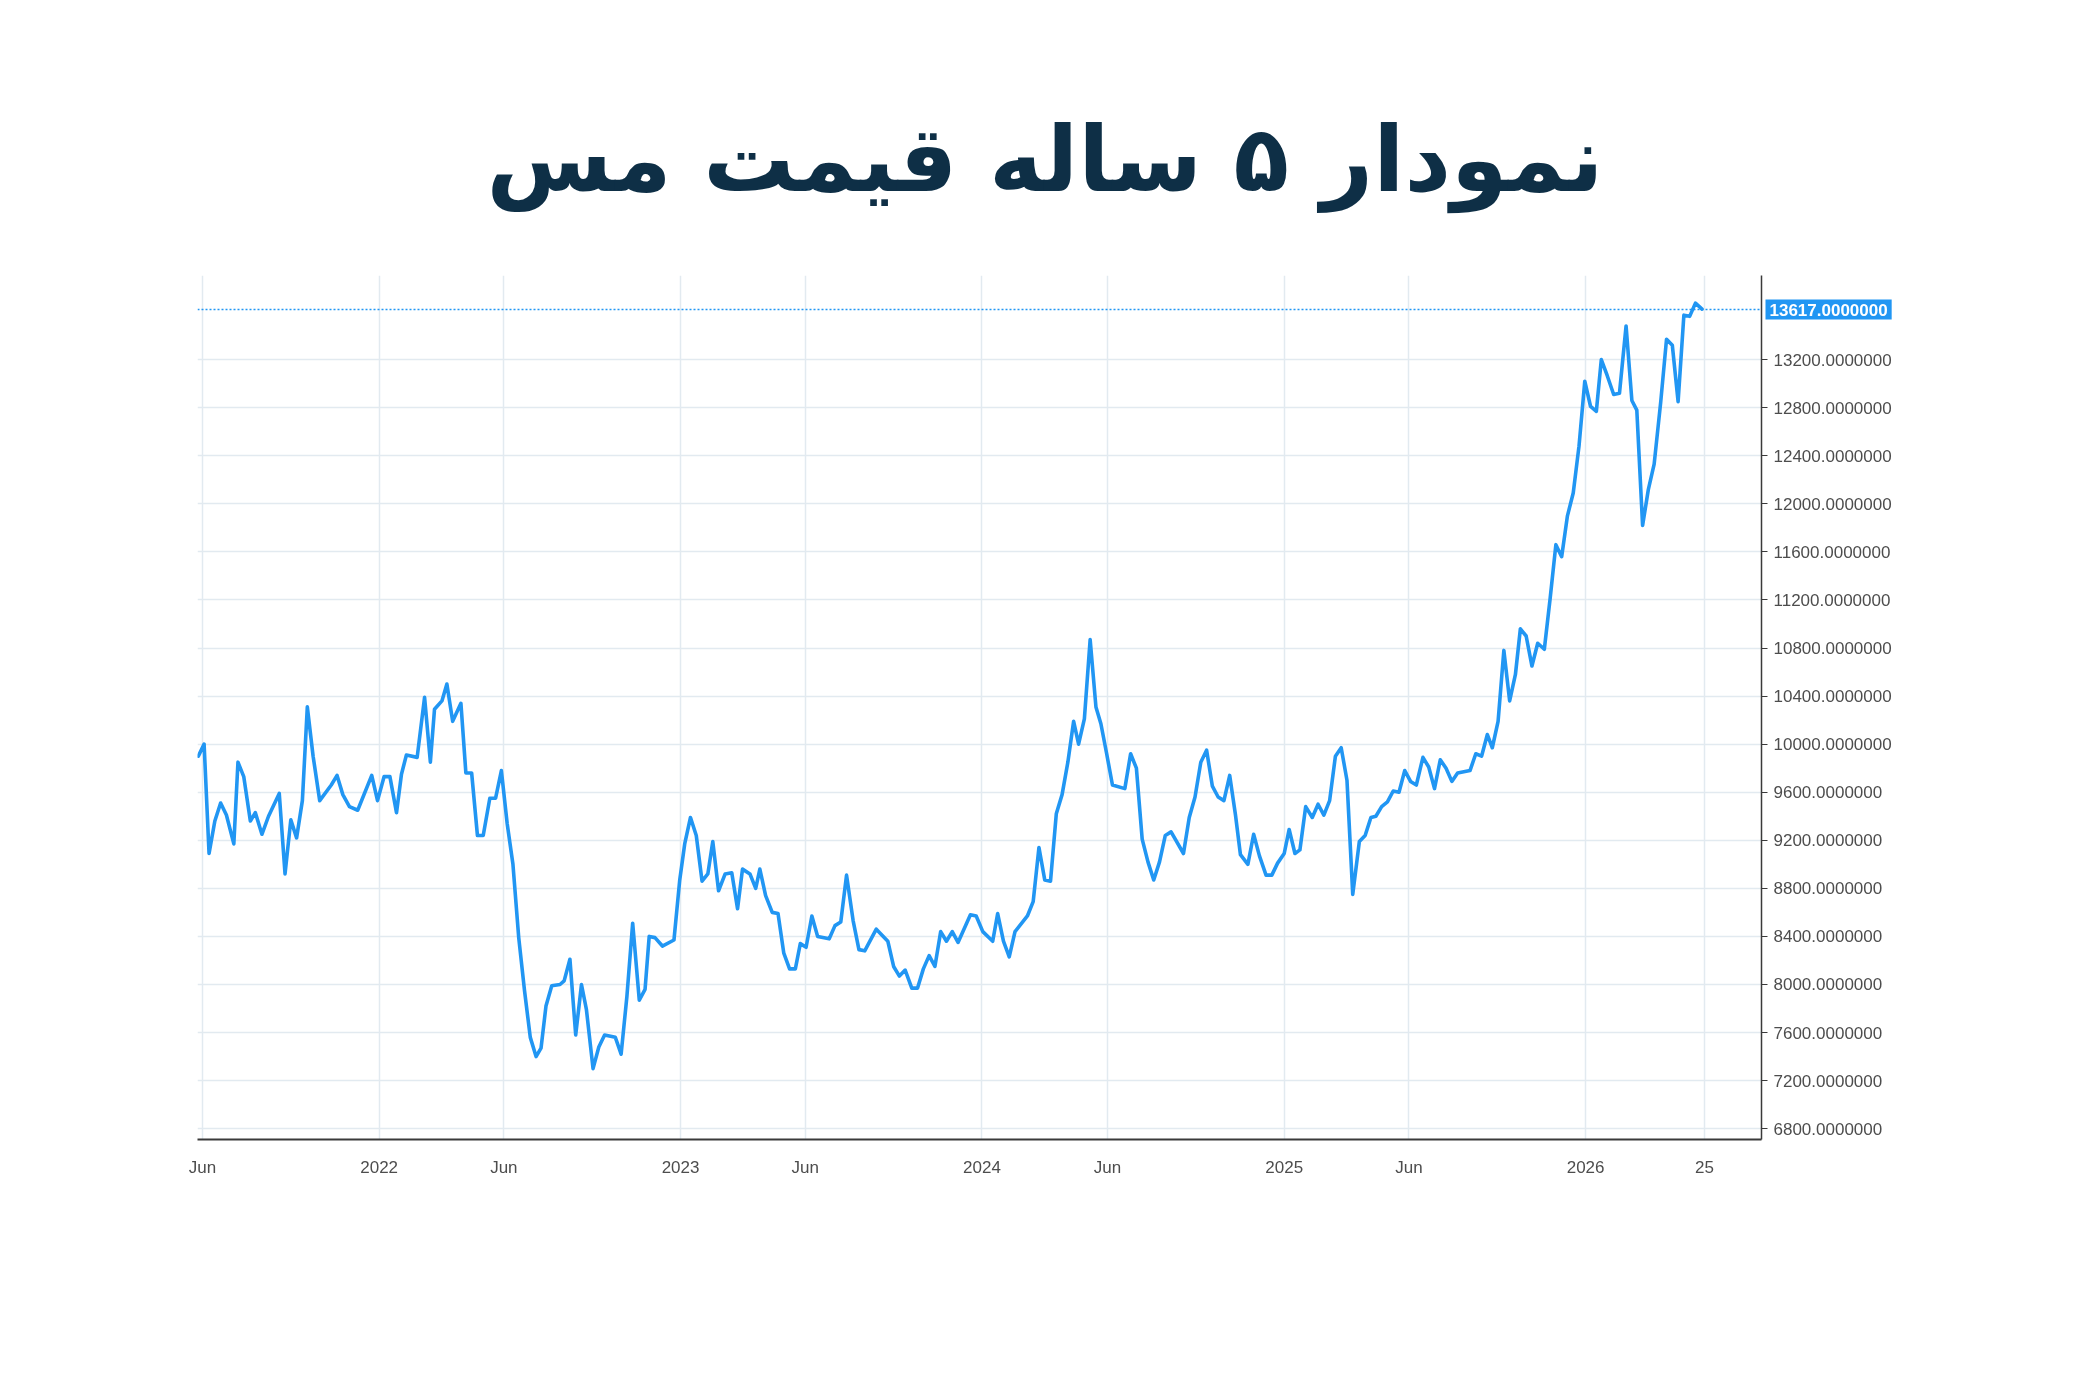 The image size is (2084, 1390). Describe the element at coordinates (1832, 456) in the screenshot. I see `y-tick-label: 12400.0000000` at that location.